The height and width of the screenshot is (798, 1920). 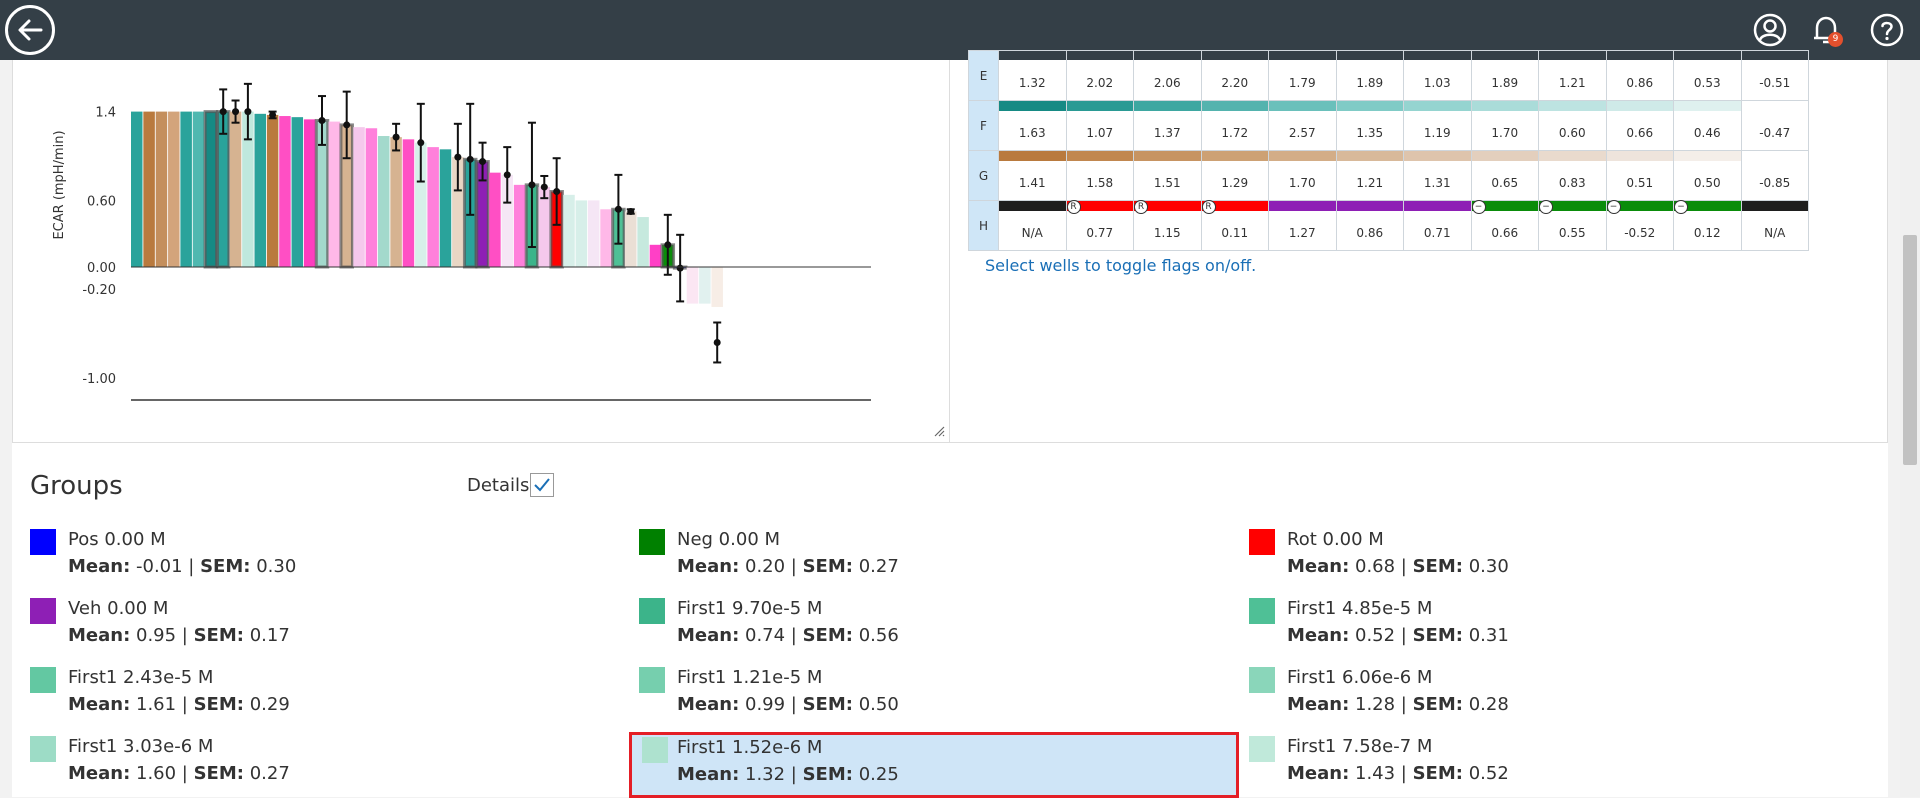 I want to click on toggle-flags-note: Select wells to toggle flags on/off., so click(x=1121, y=265).